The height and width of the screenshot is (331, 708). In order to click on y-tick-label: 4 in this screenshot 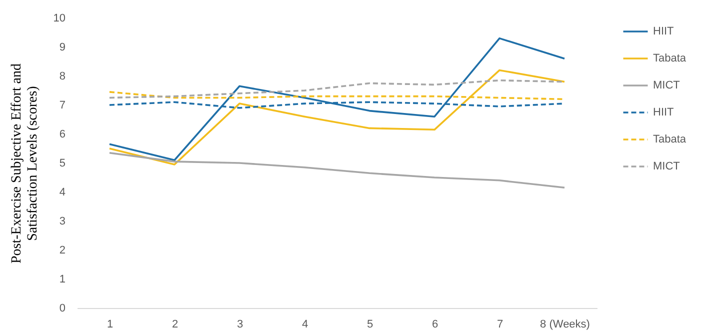, I will do `click(62, 192)`.